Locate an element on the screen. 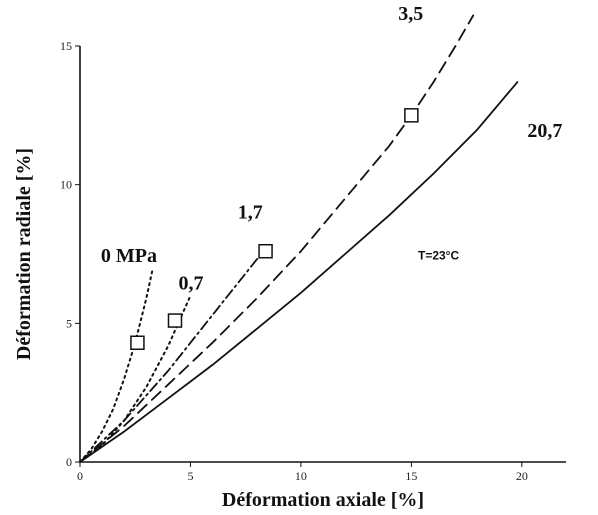  series-label: 3,5 is located at coordinates (410, 14).